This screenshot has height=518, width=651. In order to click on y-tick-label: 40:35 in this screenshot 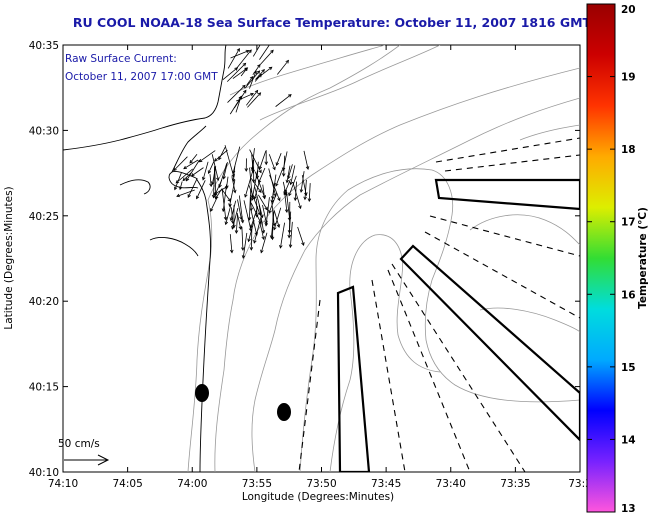, I will do `click(44, 46)`.